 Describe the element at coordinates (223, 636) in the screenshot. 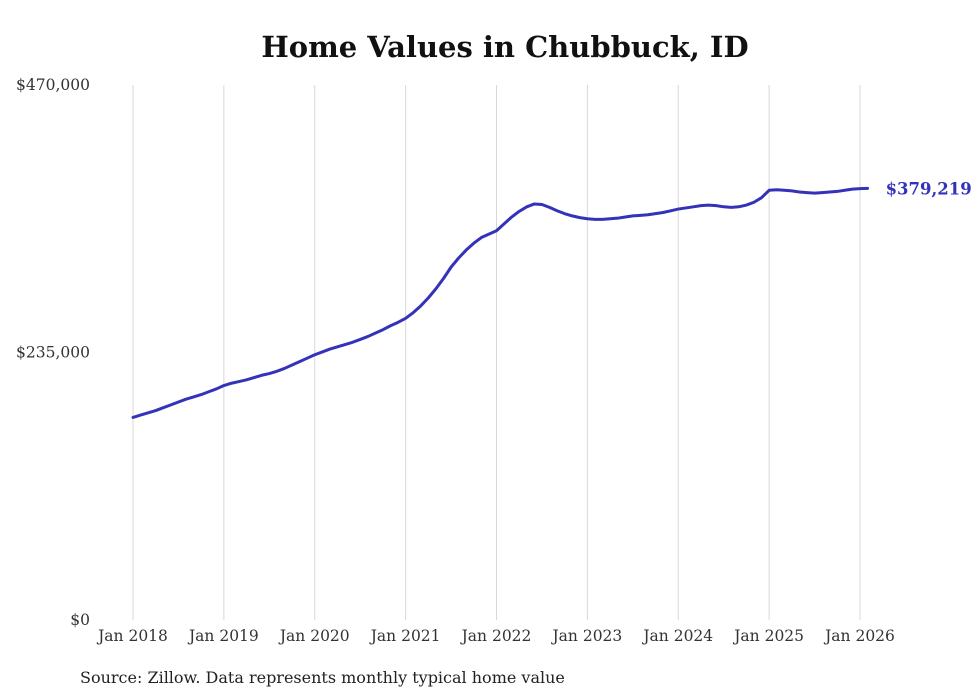

I see `x-tick-label: Jan 2019` at that location.